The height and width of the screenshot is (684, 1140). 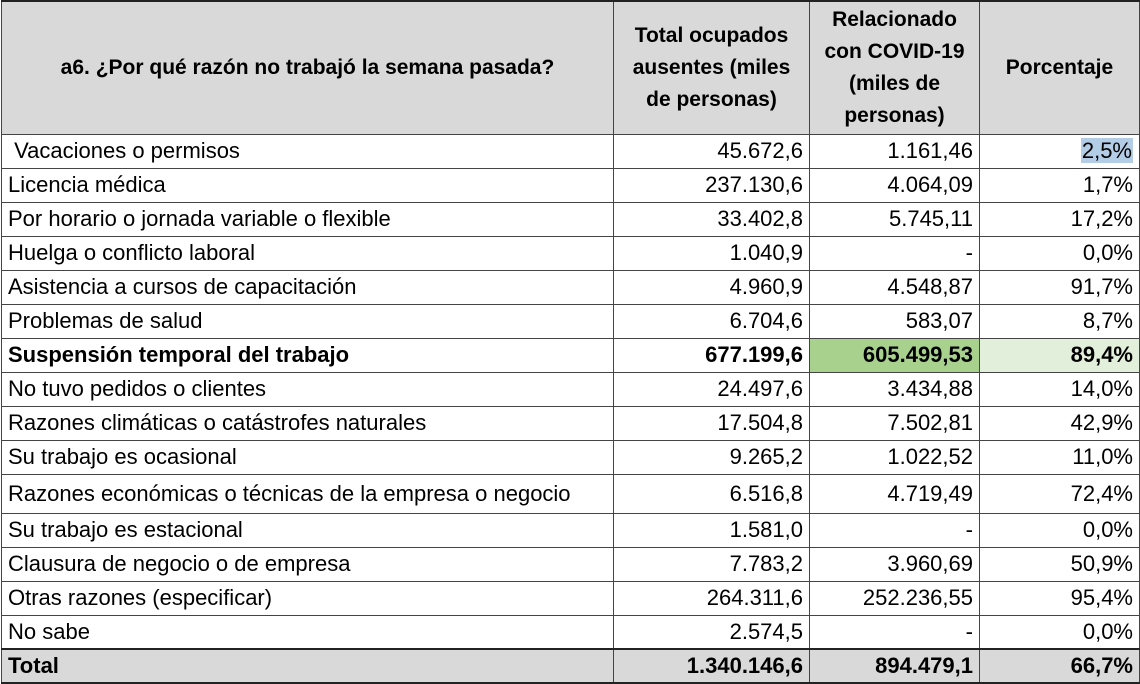 I want to click on row-covid: 252.236,55, so click(x=894, y=598).